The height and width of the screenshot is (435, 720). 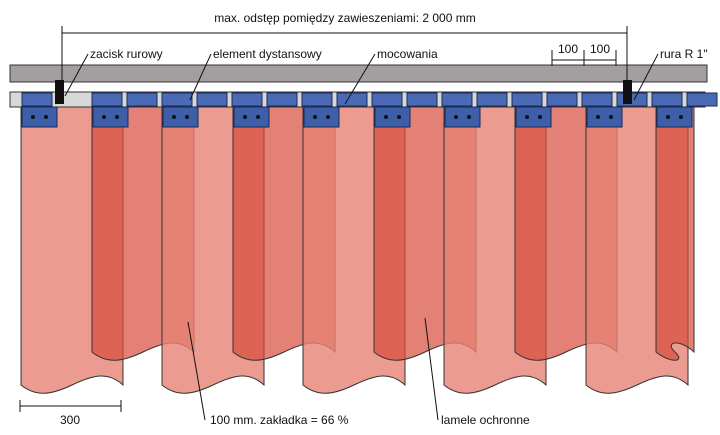 What do you see at coordinates (279, 420) in the screenshot?
I see `label: 100 mm. zakładka = 66 %` at bounding box center [279, 420].